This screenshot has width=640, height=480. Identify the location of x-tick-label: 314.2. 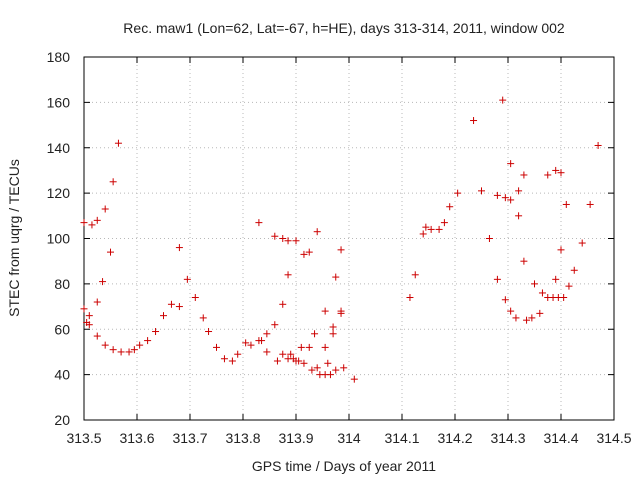
(454, 438).